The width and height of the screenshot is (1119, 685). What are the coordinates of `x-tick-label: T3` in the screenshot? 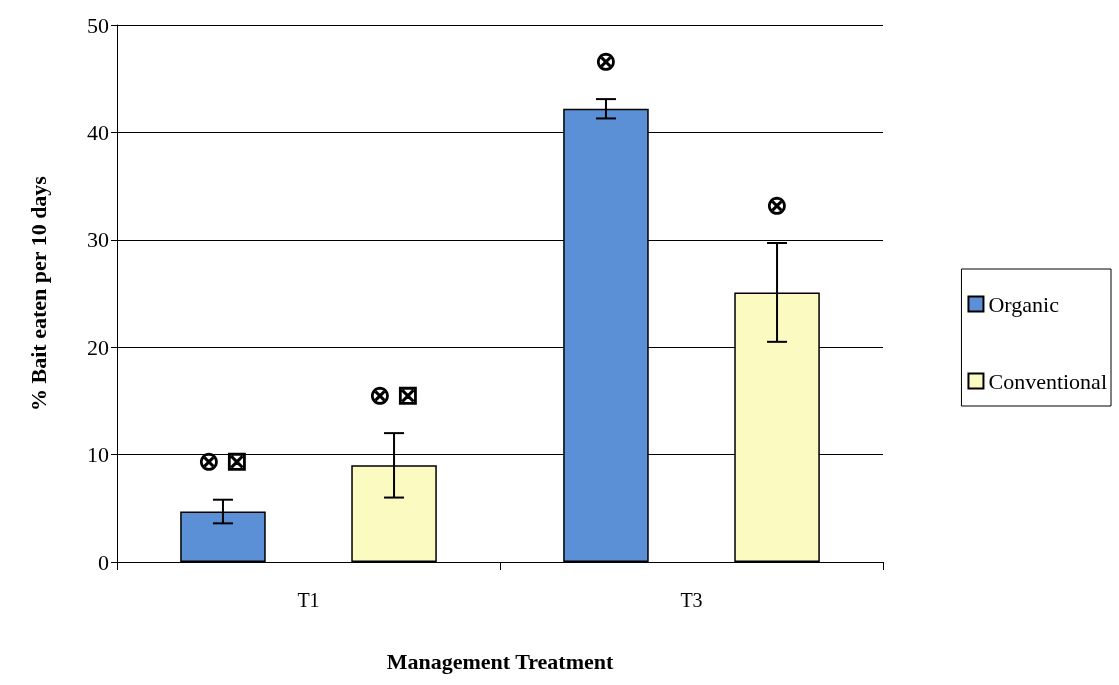 It's located at (691, 600).